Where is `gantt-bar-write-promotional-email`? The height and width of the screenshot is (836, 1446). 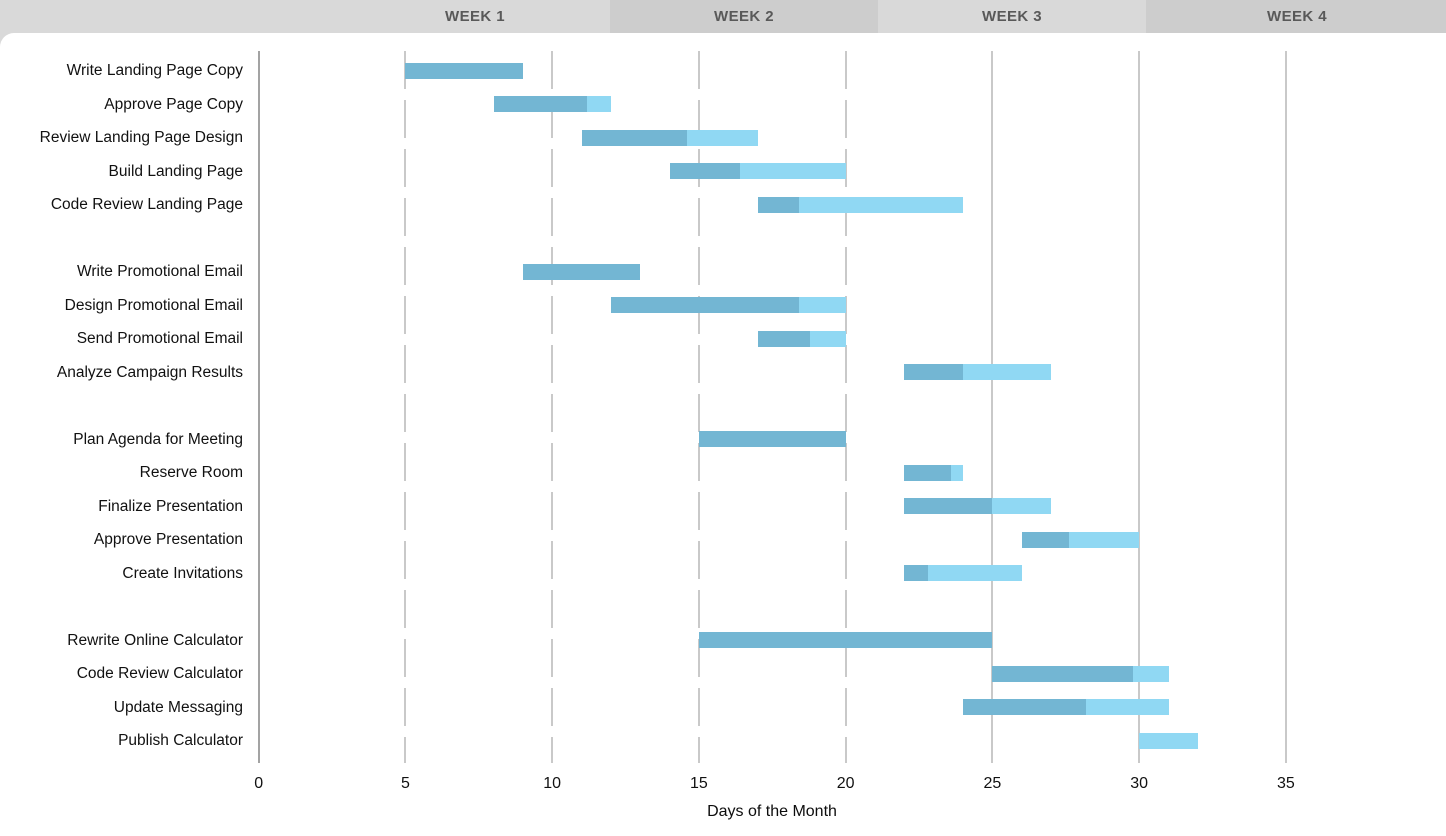 gantt-bar-write-promotional-email is located at coordinates (581, 271).